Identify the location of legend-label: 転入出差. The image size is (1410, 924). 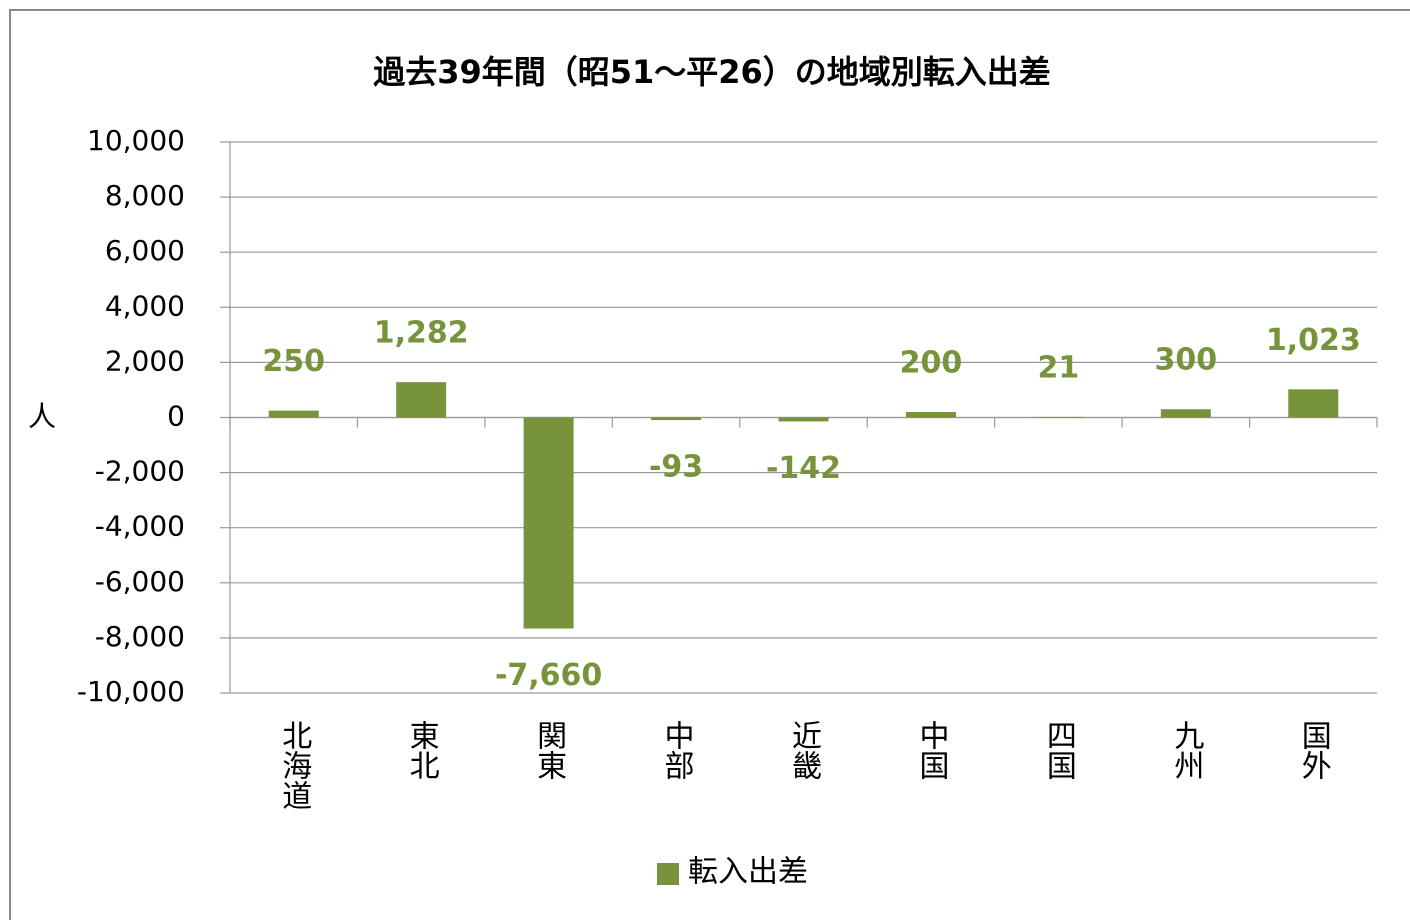
(748, 872).